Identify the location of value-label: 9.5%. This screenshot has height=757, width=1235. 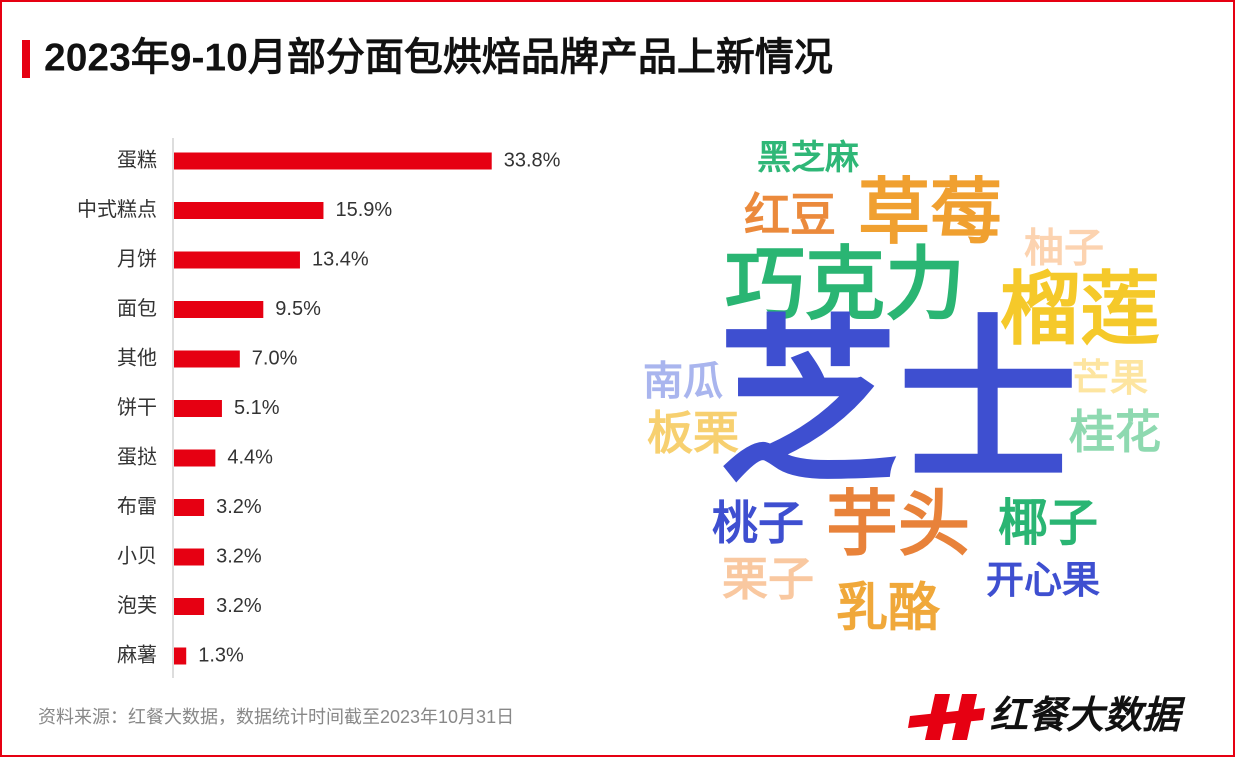
(298, 309).